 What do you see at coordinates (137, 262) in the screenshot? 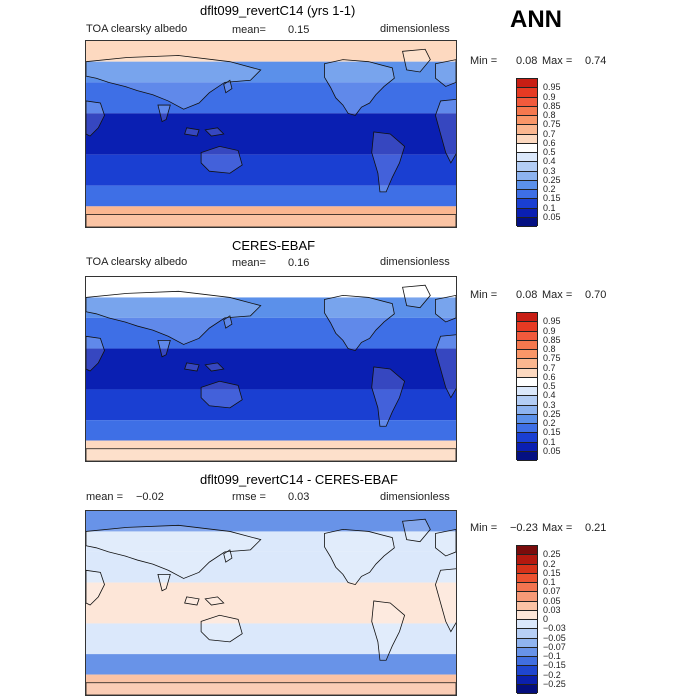
I see `panel-2-variable-label: TOA clearsky albedo` at bounding box center [137, 262].